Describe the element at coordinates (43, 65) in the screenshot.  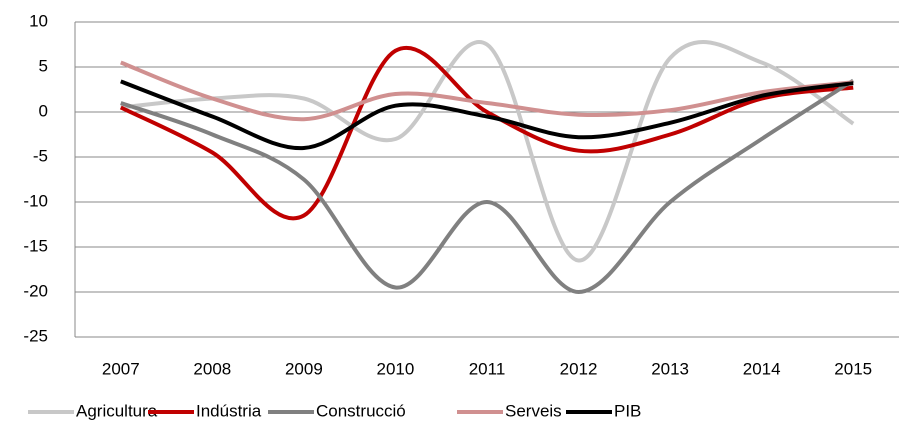
I see `y-tick-label: 5` at that location.